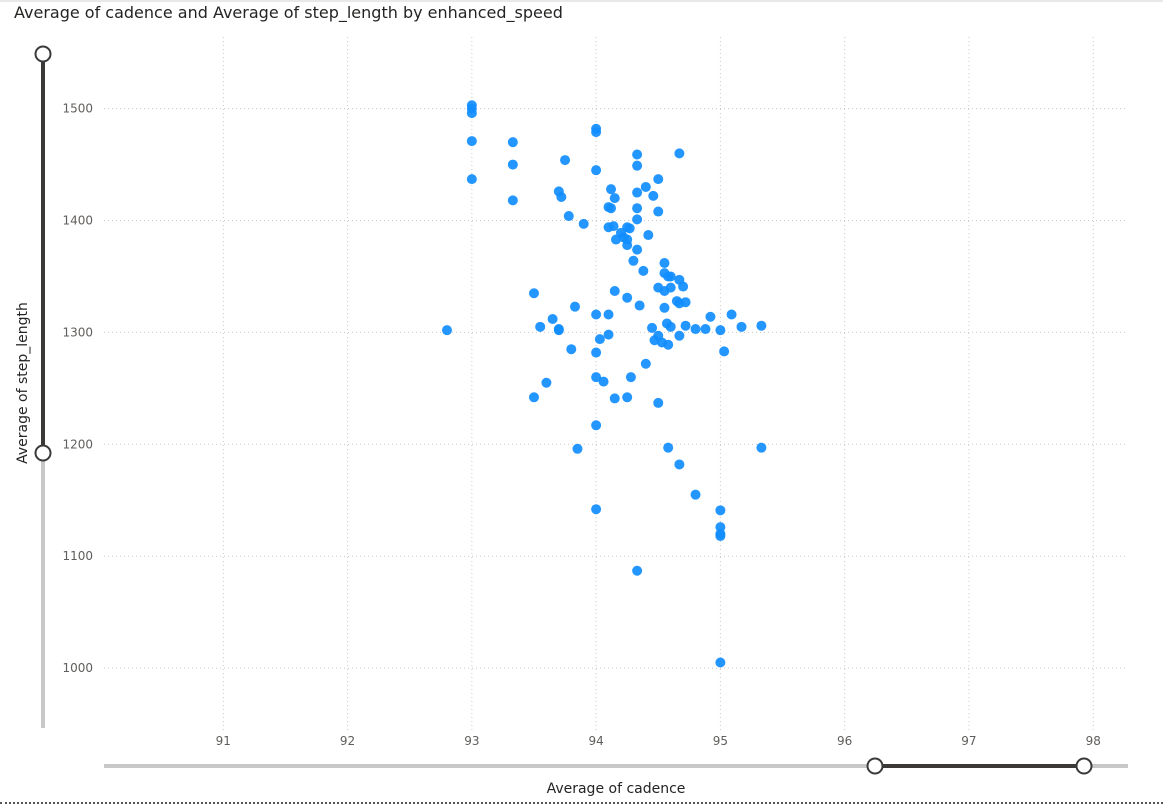  I want to click on x-tick-label: 97, so click(968, 741).